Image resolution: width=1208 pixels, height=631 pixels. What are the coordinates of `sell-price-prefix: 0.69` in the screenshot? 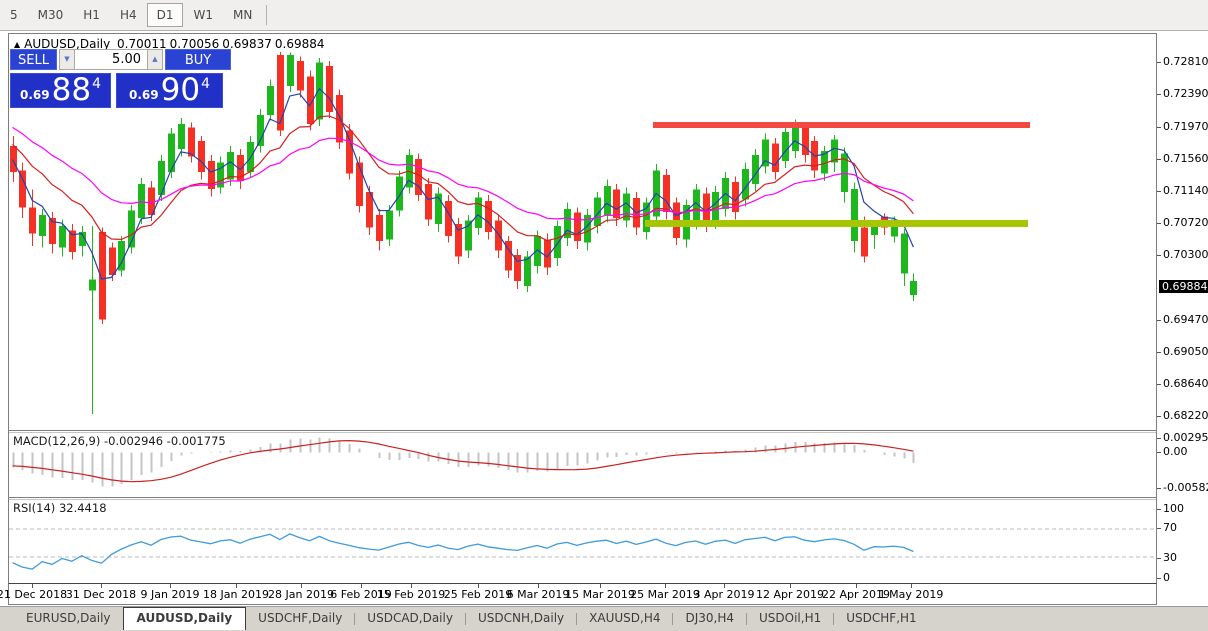 It's located at (35, 95).